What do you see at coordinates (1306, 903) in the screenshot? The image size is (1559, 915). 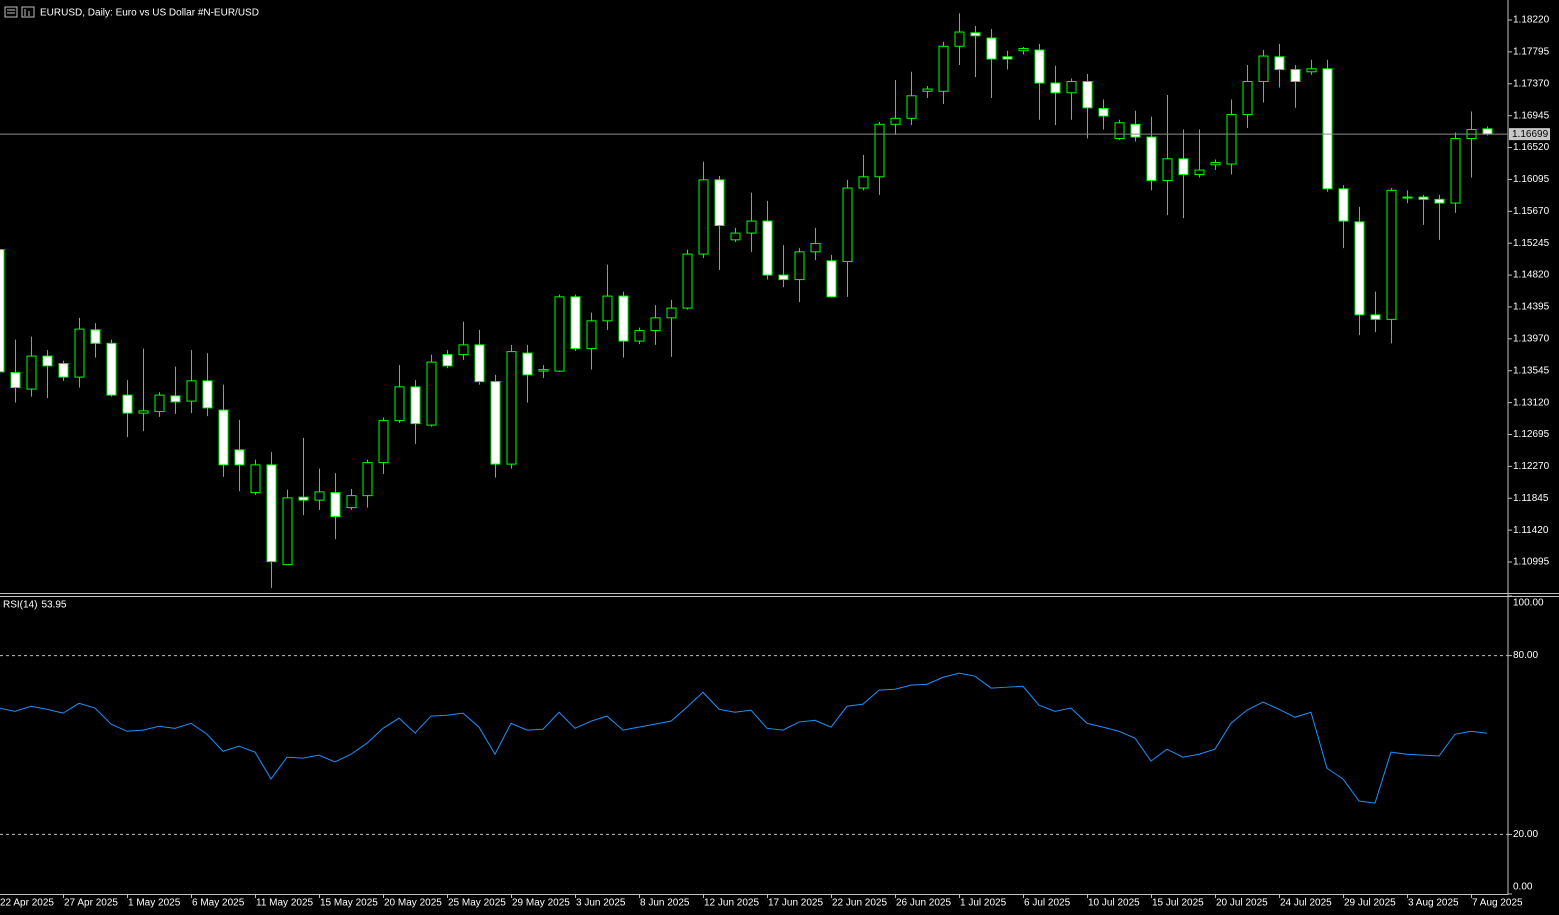 I see `x-tick-label: 24 Jul 2025` at bounding box center [1306, 903].